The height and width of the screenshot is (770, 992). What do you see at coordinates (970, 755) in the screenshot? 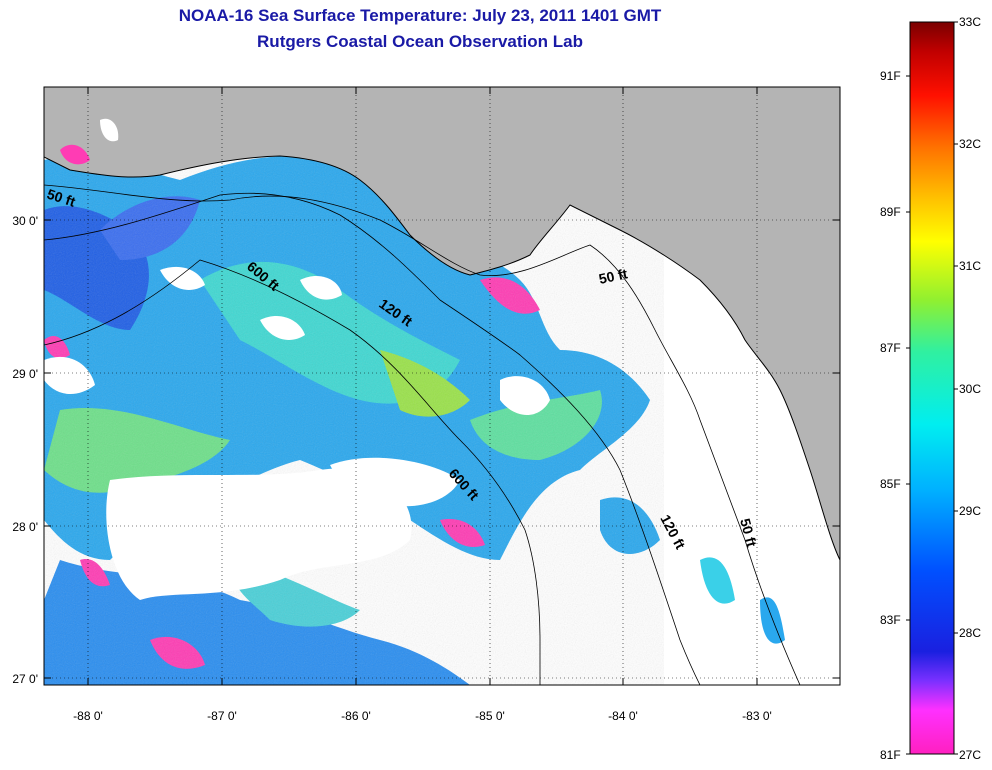
I see `colorbar-celsius-label: 27C` at bounding box center [970, 755].